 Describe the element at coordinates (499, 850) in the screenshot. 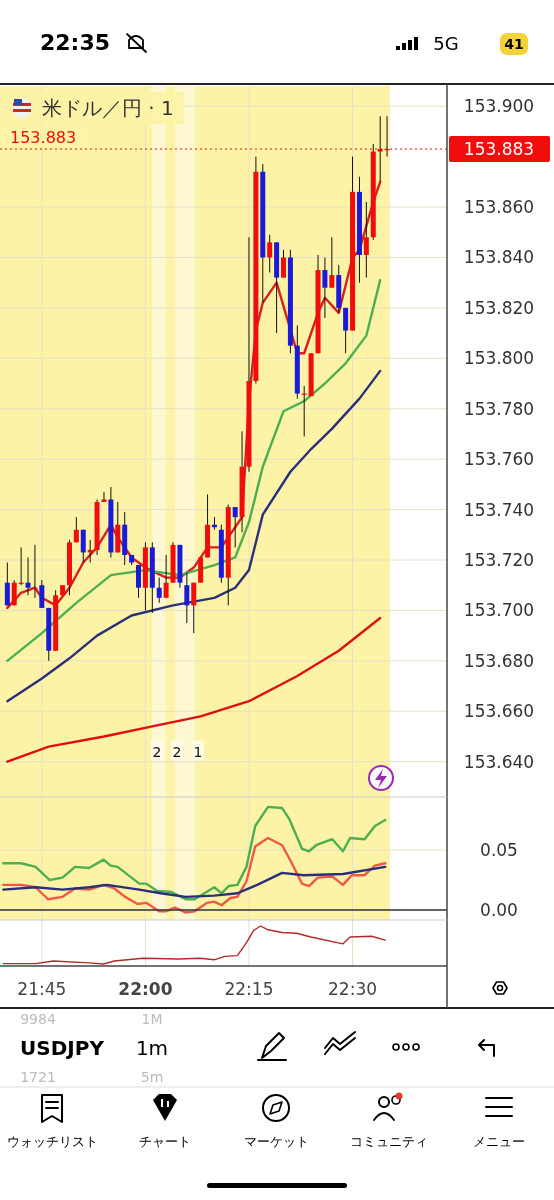

I see `y-tick-label: 0.05` at that location.